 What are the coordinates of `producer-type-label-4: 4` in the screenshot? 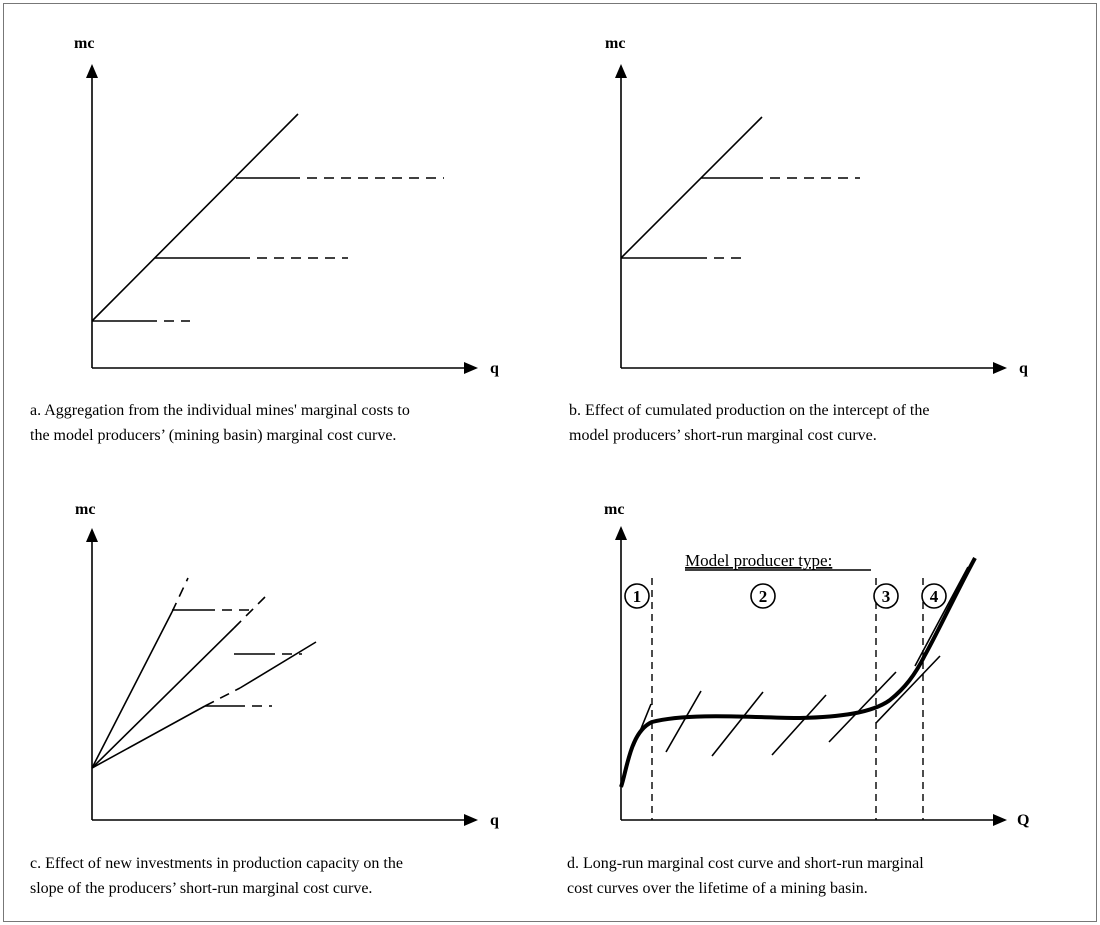 It's located at (934, 596).